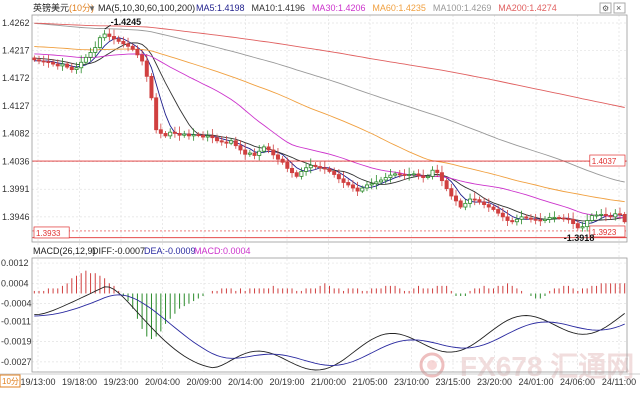 The width and height of the screenshot is (640, 400). I want to click on price-tick-label: 1.4036, so click(16, 162).